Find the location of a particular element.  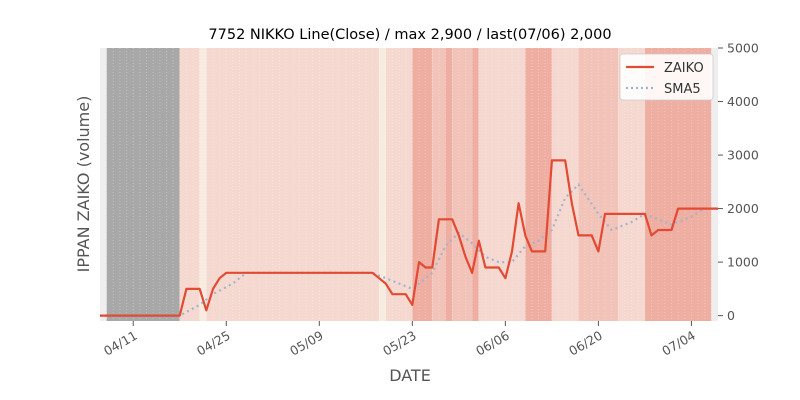

legend-label-sma5: SMA5 is located at coordinates (682, 89).